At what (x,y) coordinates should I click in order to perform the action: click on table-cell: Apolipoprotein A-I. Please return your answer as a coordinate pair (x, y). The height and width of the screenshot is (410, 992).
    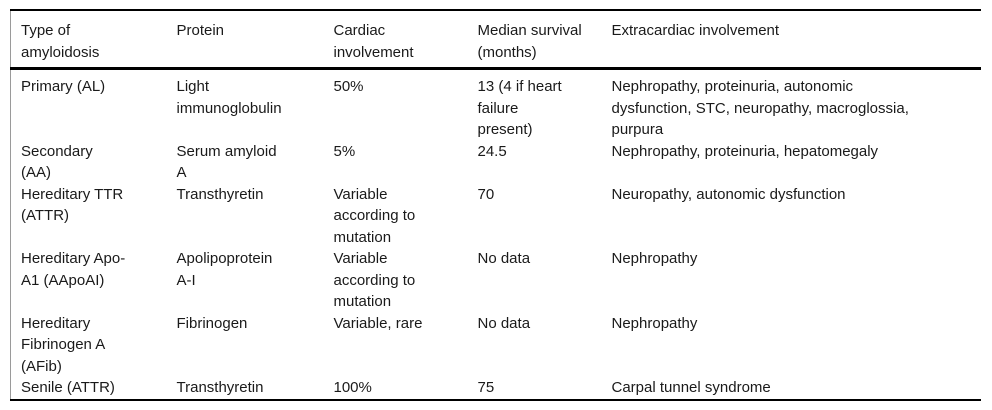
    Looking at the image, I should click on (224, 269).